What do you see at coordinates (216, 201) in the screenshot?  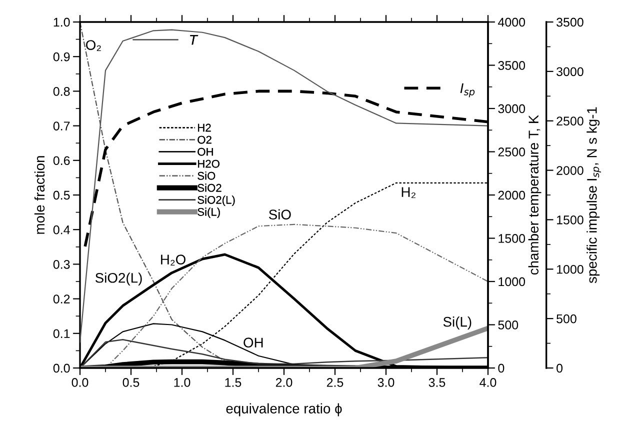 I see `legend-label: SiO2(L)` at bounding box center [216, 201].